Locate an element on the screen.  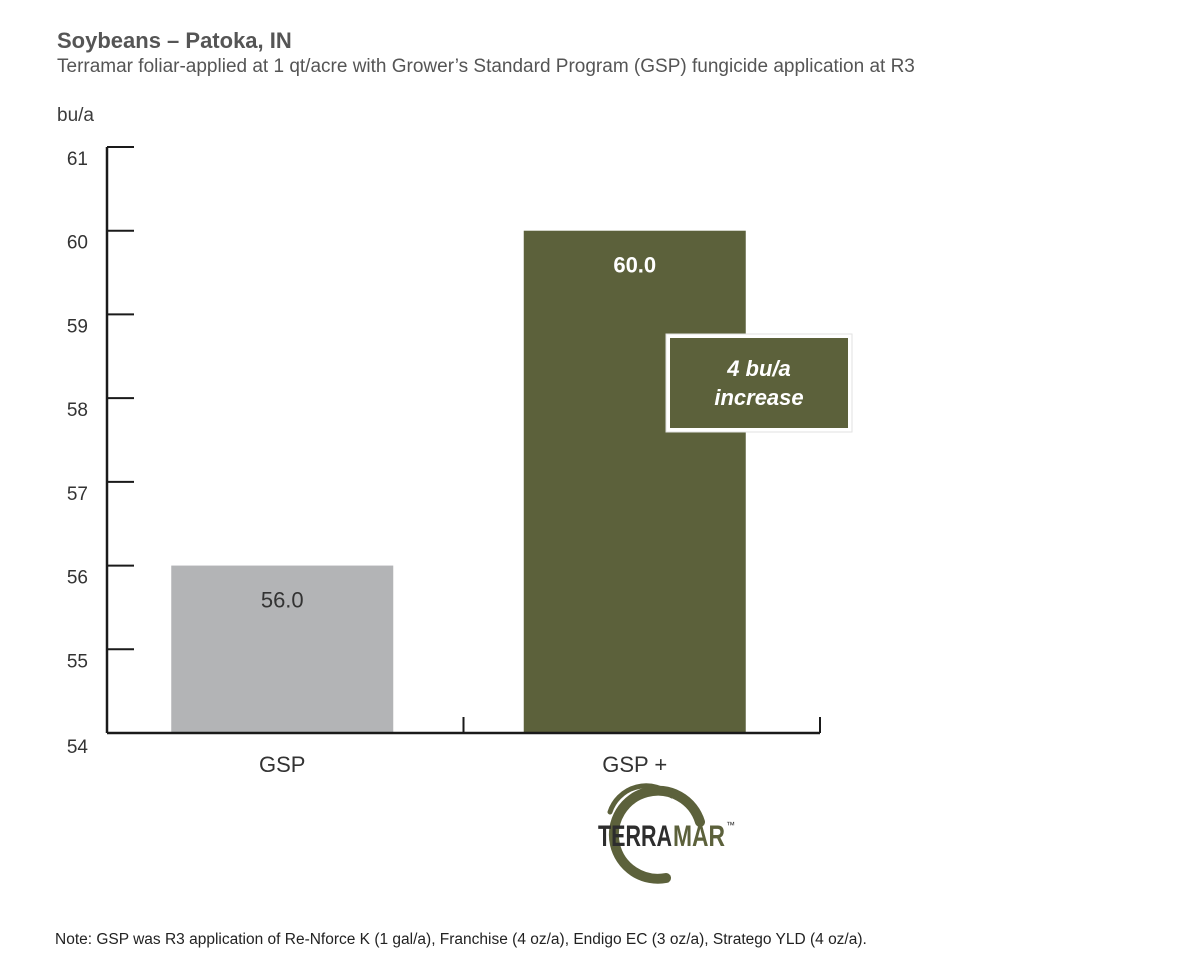
y-axis-unit-label: bu/a is located at coordinates (75, 115).